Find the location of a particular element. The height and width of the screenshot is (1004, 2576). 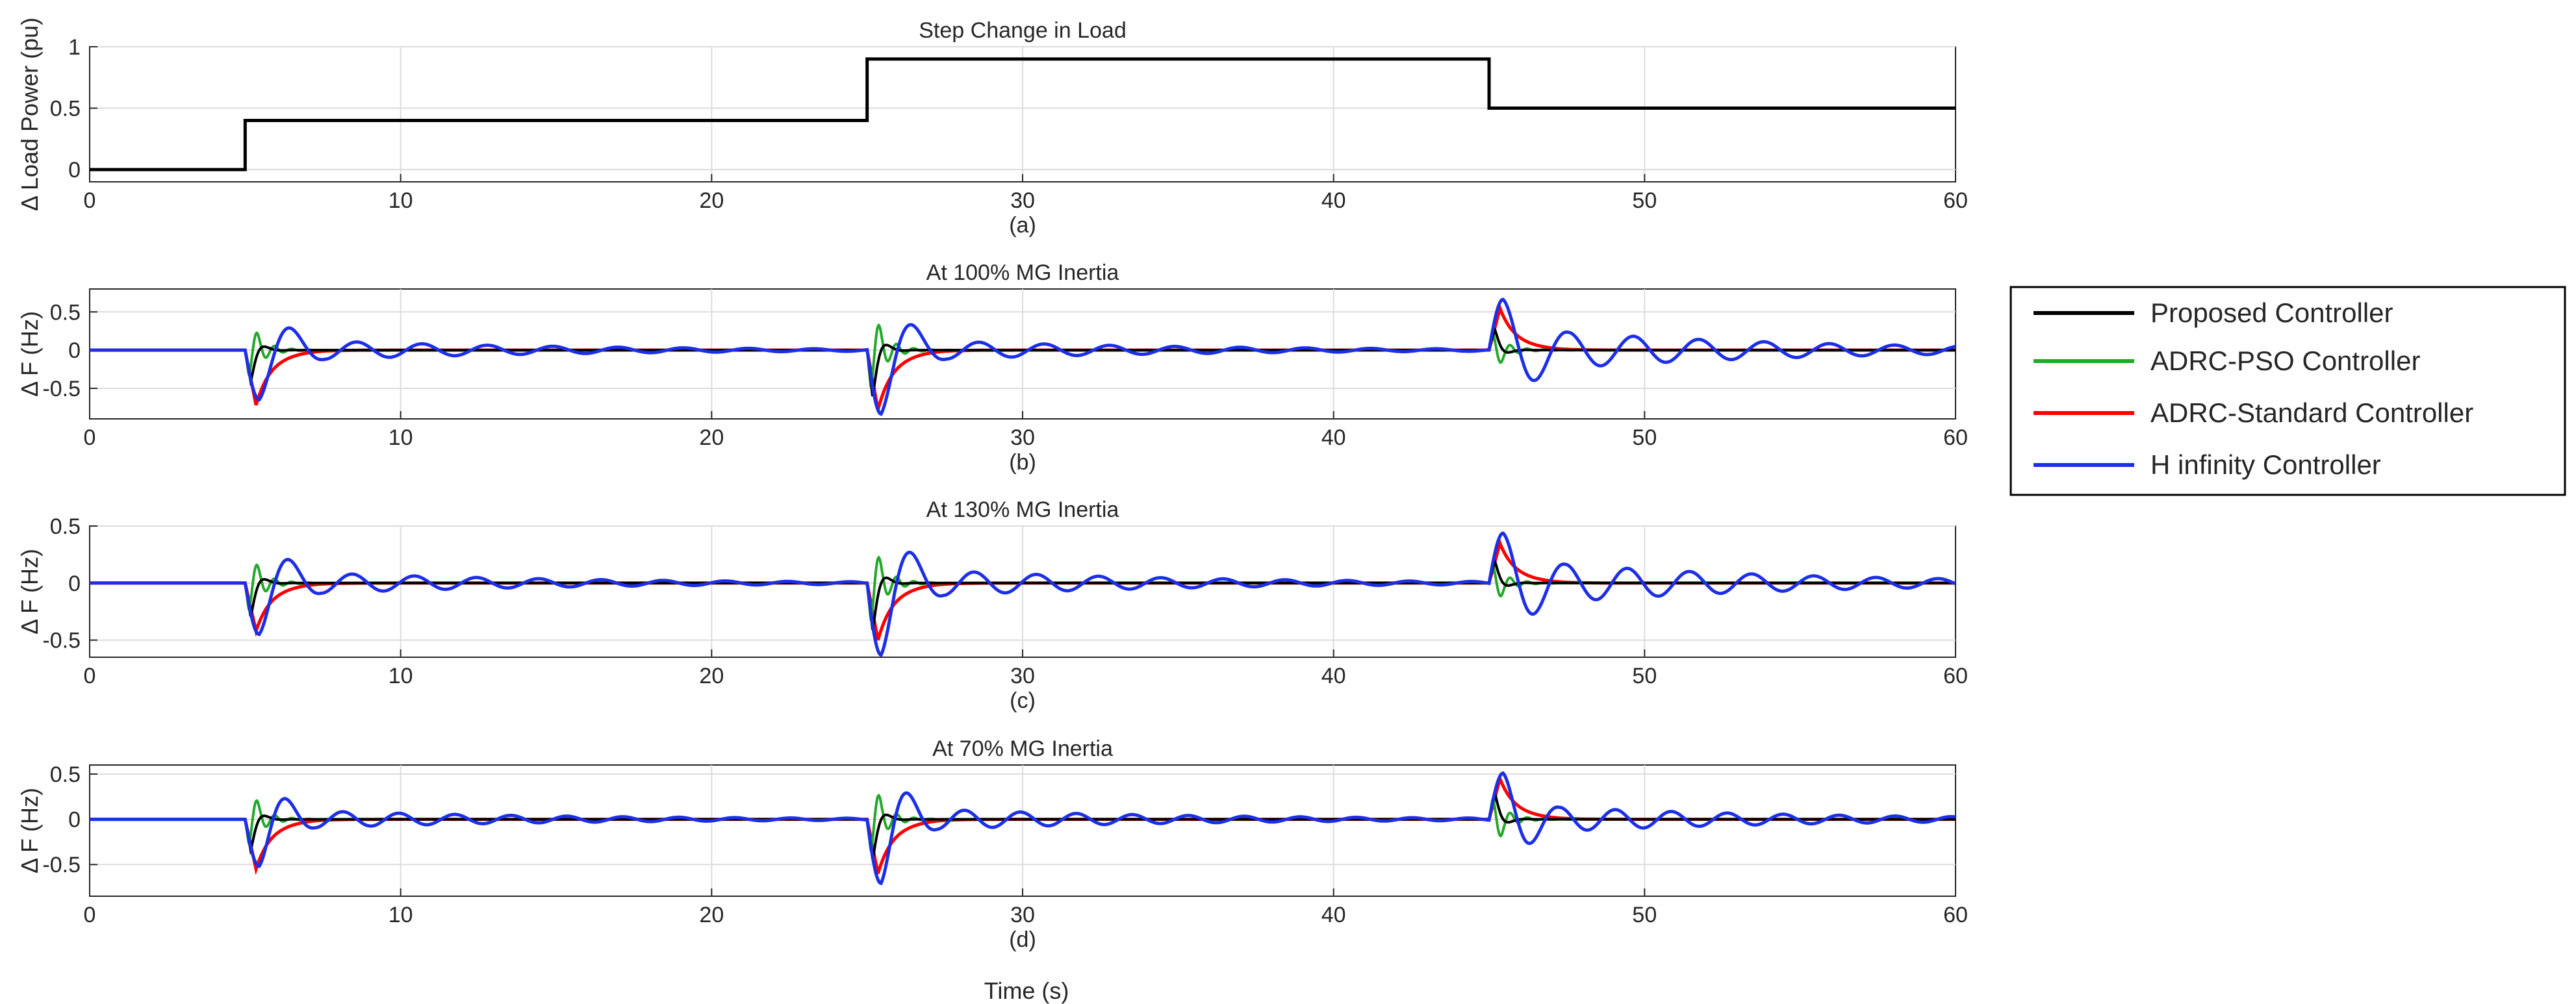

series-line-load-step is located at coordinates (1023, 114).